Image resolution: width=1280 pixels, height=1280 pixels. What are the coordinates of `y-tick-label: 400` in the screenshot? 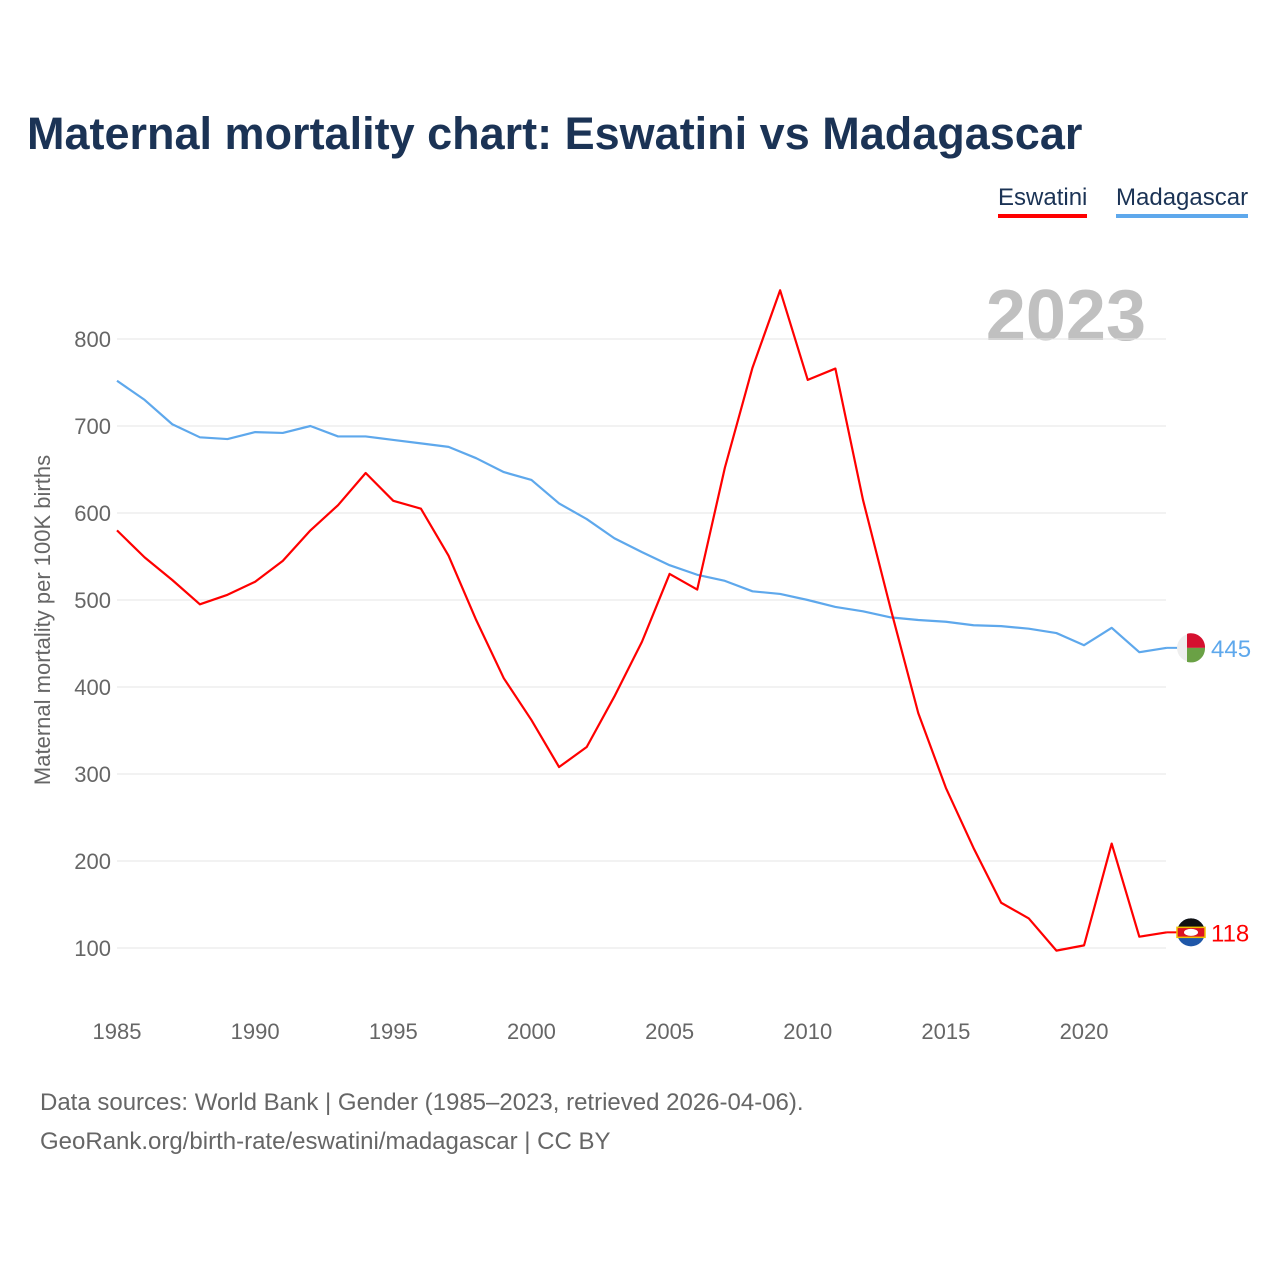 It's located at (92, 687).